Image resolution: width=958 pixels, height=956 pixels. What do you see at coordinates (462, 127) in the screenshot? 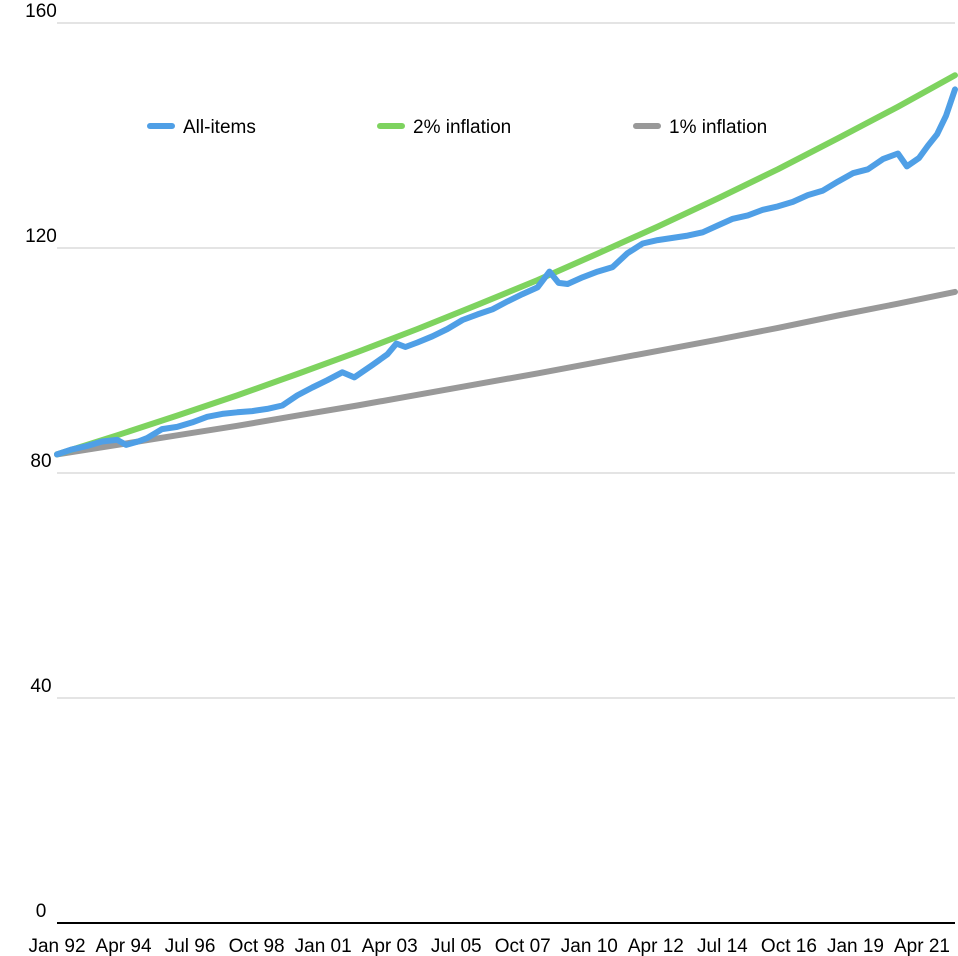
I see `legend-label: 2% inflation` at bounding box center [462, 127].